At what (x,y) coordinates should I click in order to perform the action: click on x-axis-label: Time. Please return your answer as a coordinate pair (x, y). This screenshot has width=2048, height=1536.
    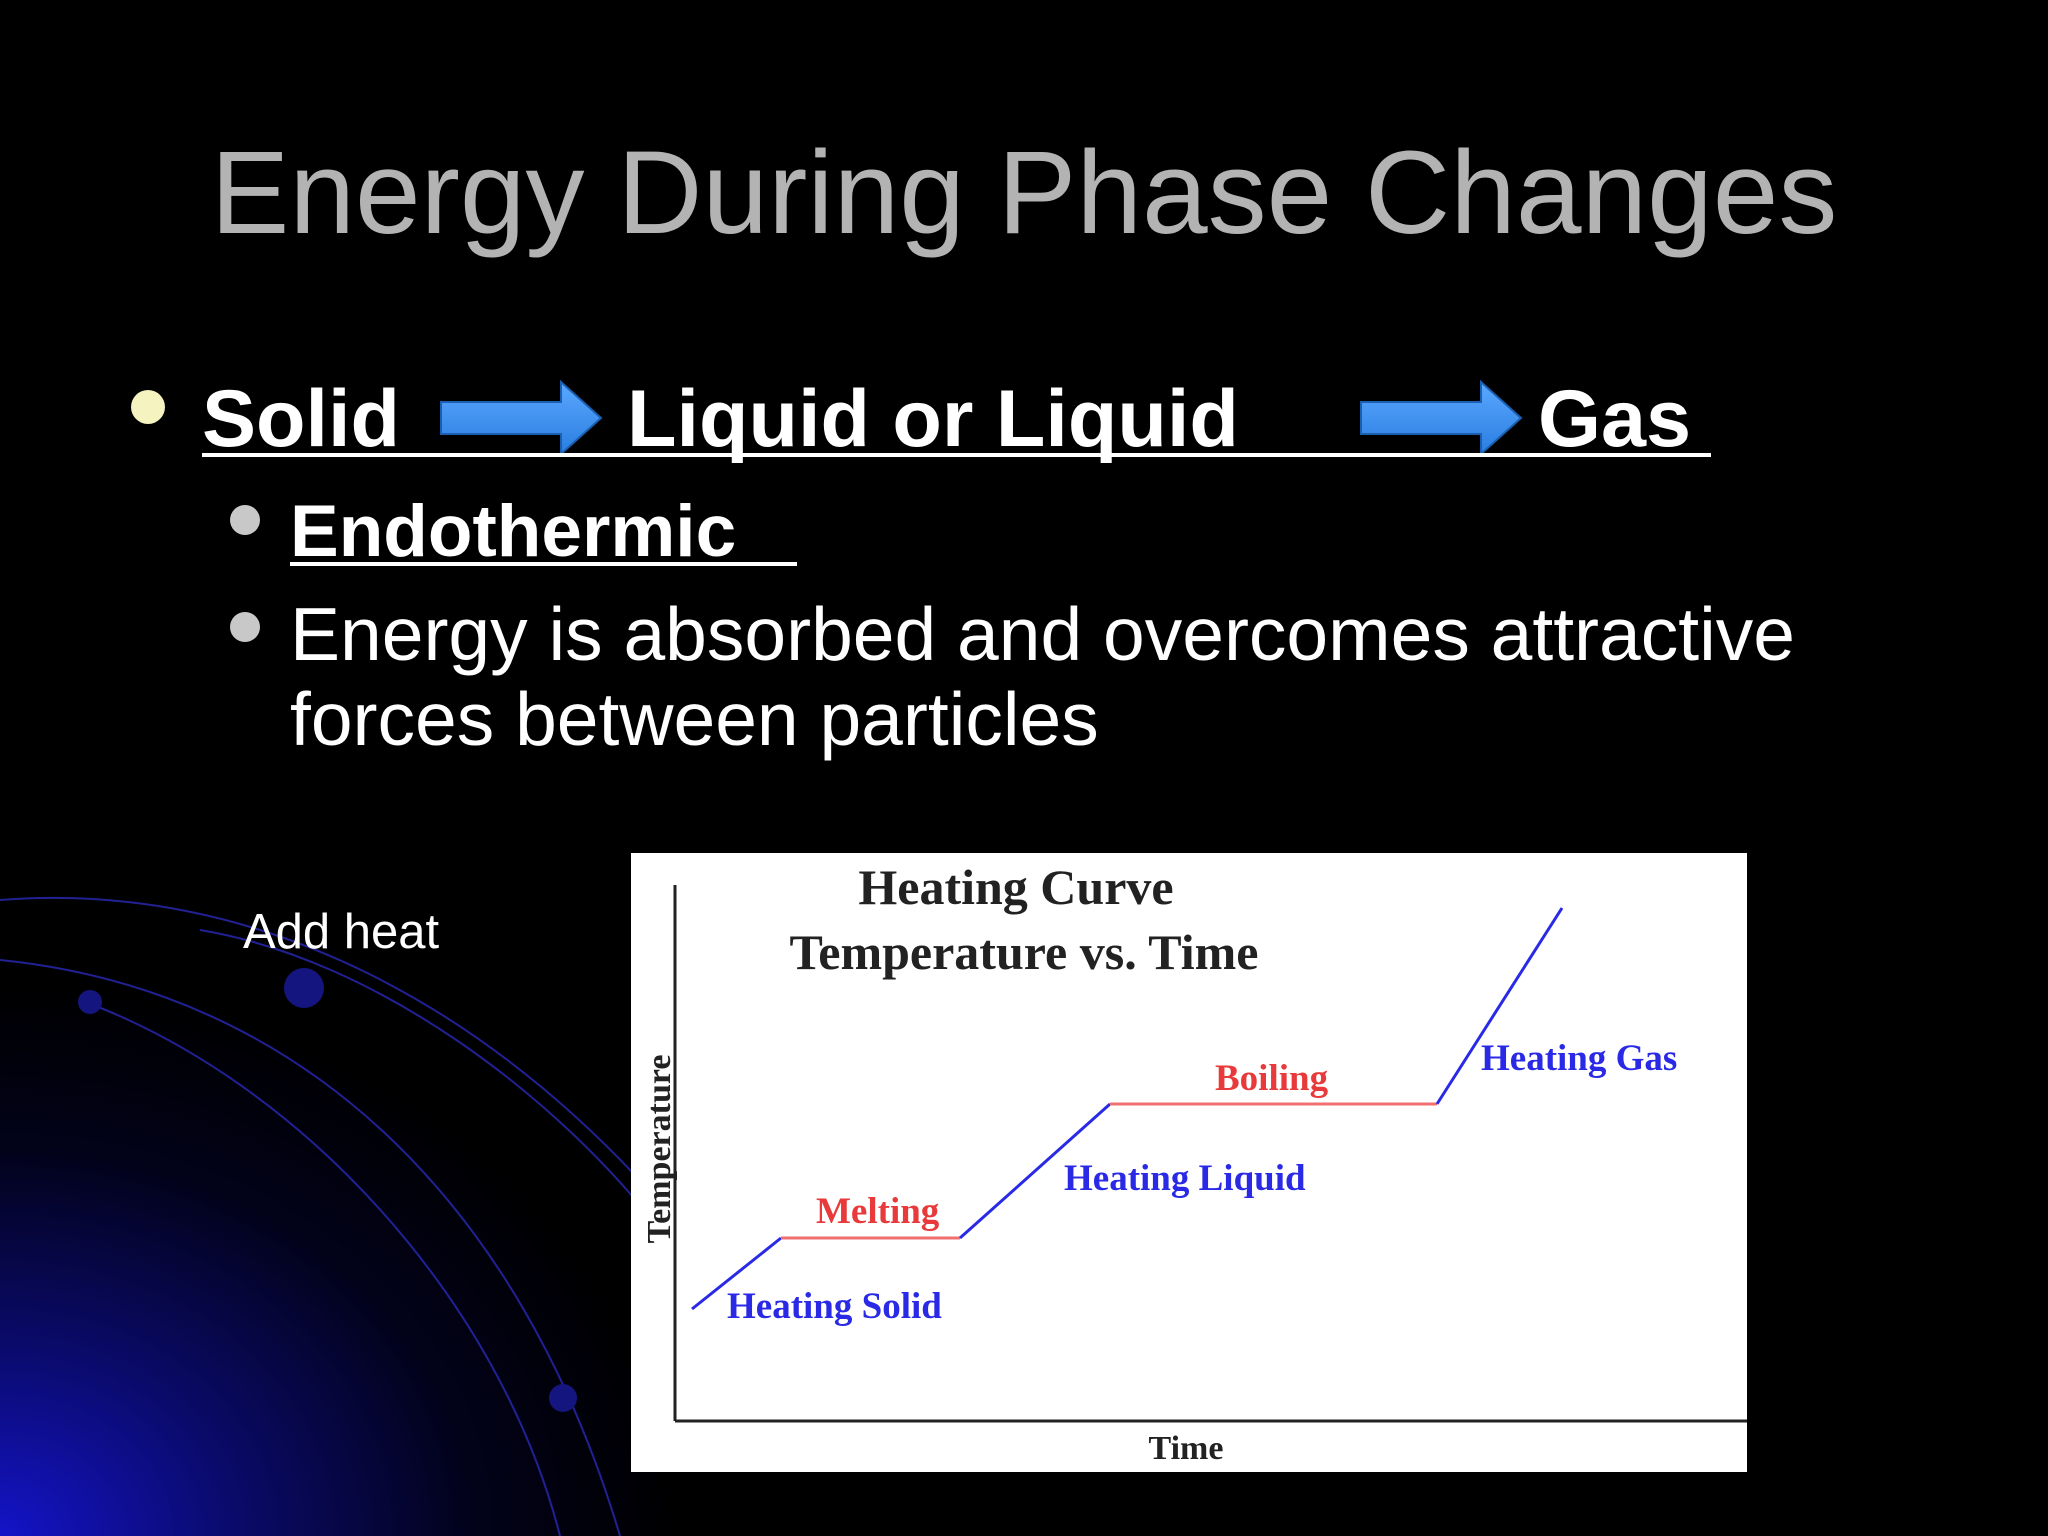
    Looking at the image, I should click on (1186, 1448).